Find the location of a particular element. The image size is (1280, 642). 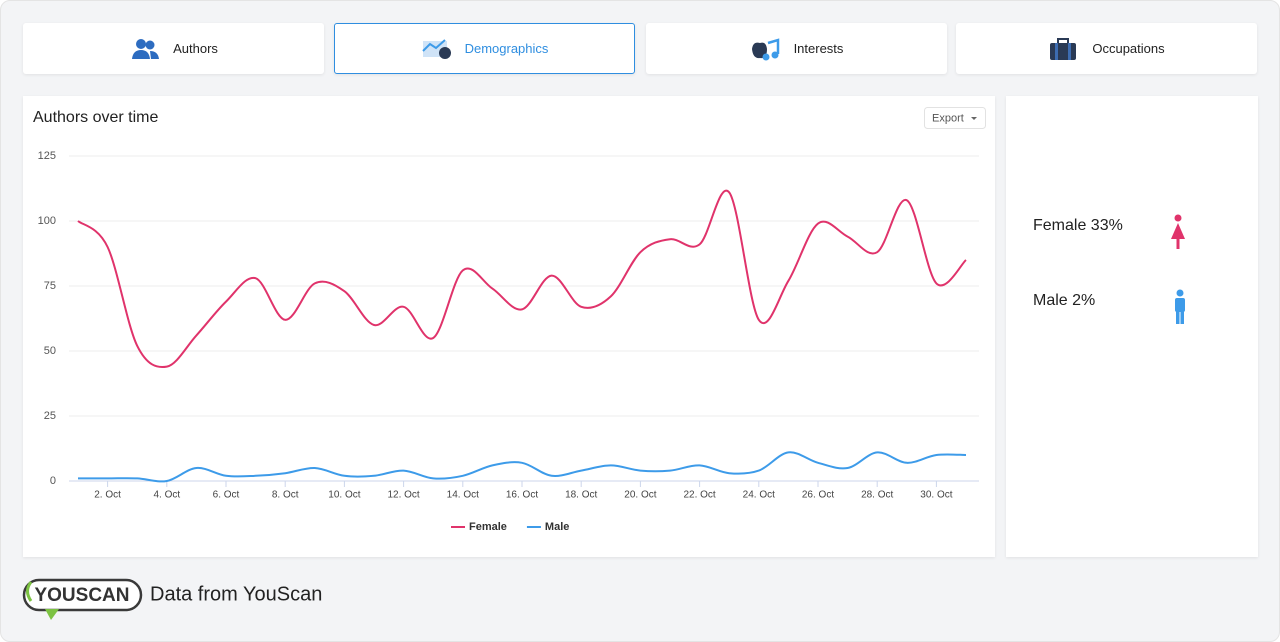

summary-panel is located at coordinates (1132, 326).